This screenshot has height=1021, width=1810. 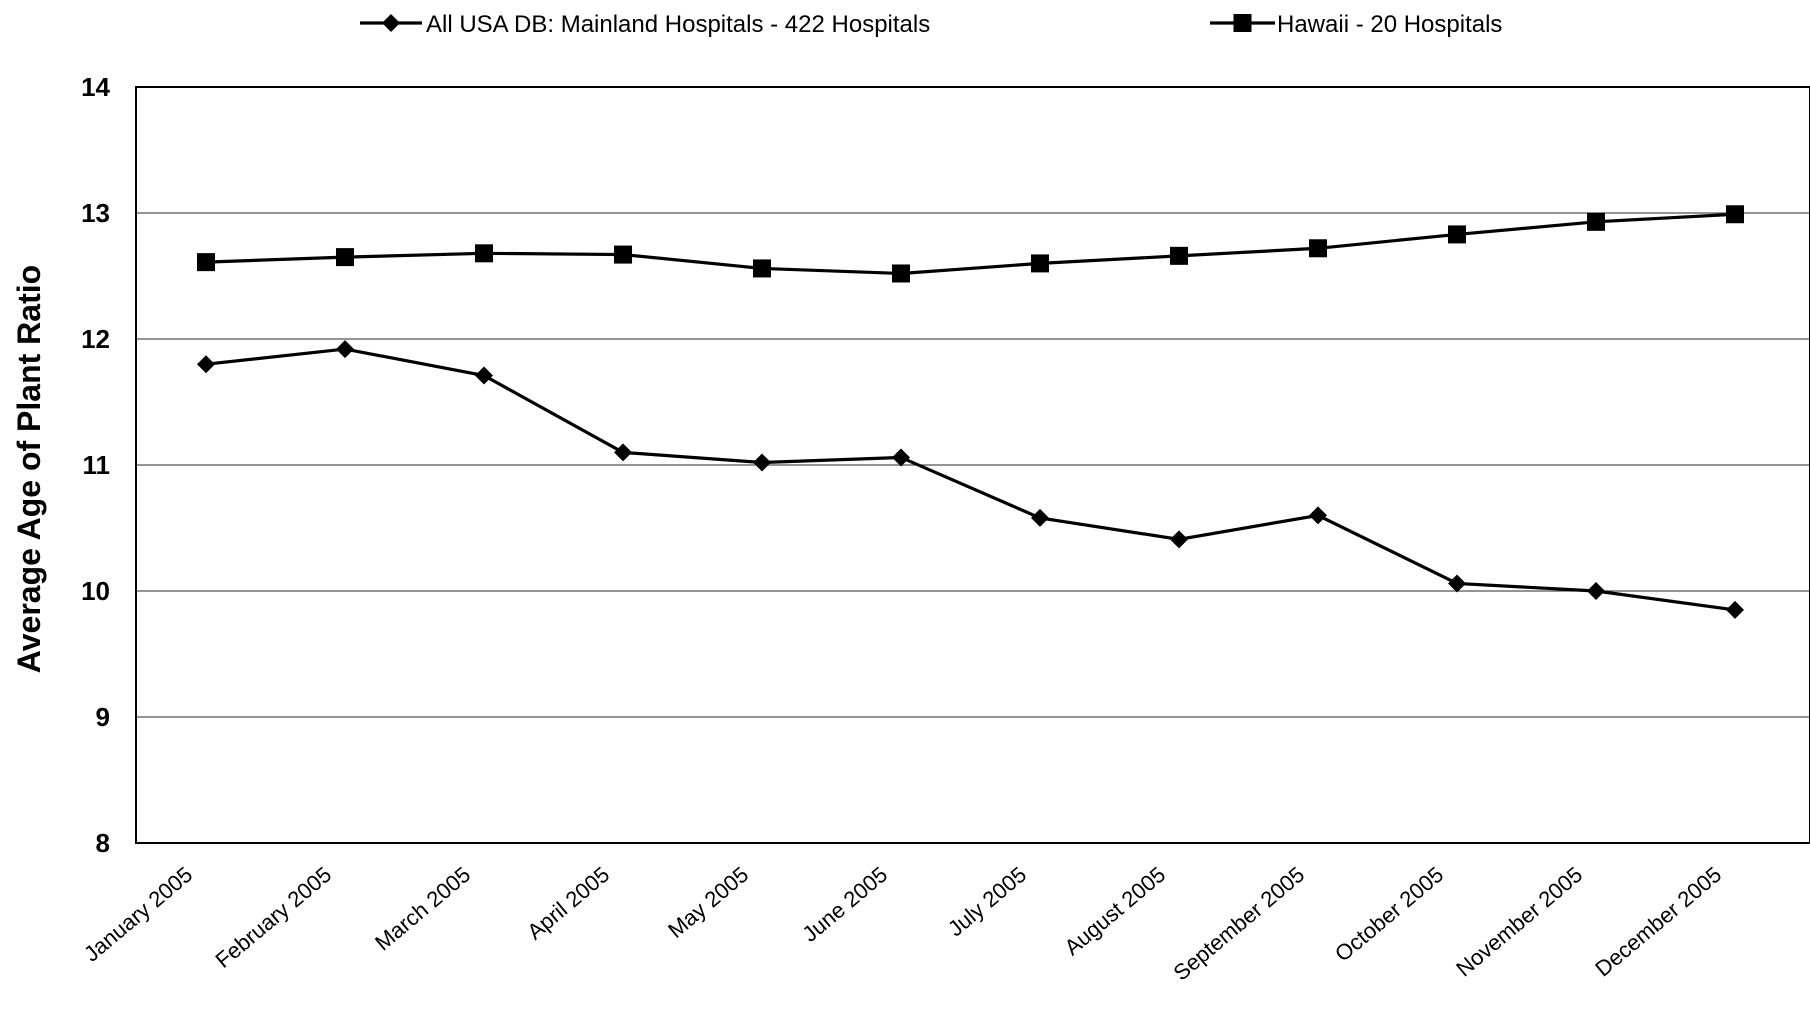 I want to click on x-tick-label: August 2005, so click(x=1115, y=911).